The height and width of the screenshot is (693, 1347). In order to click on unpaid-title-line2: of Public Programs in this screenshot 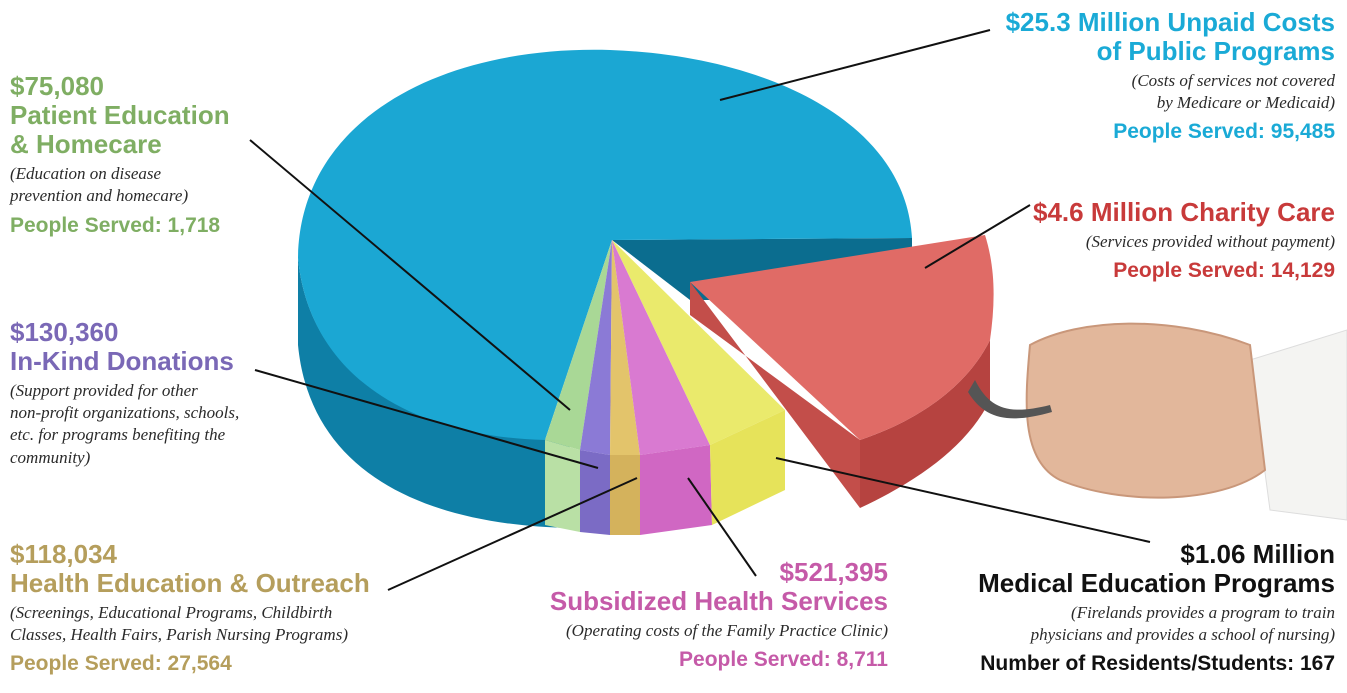, I will do `click(1215, 51)`.